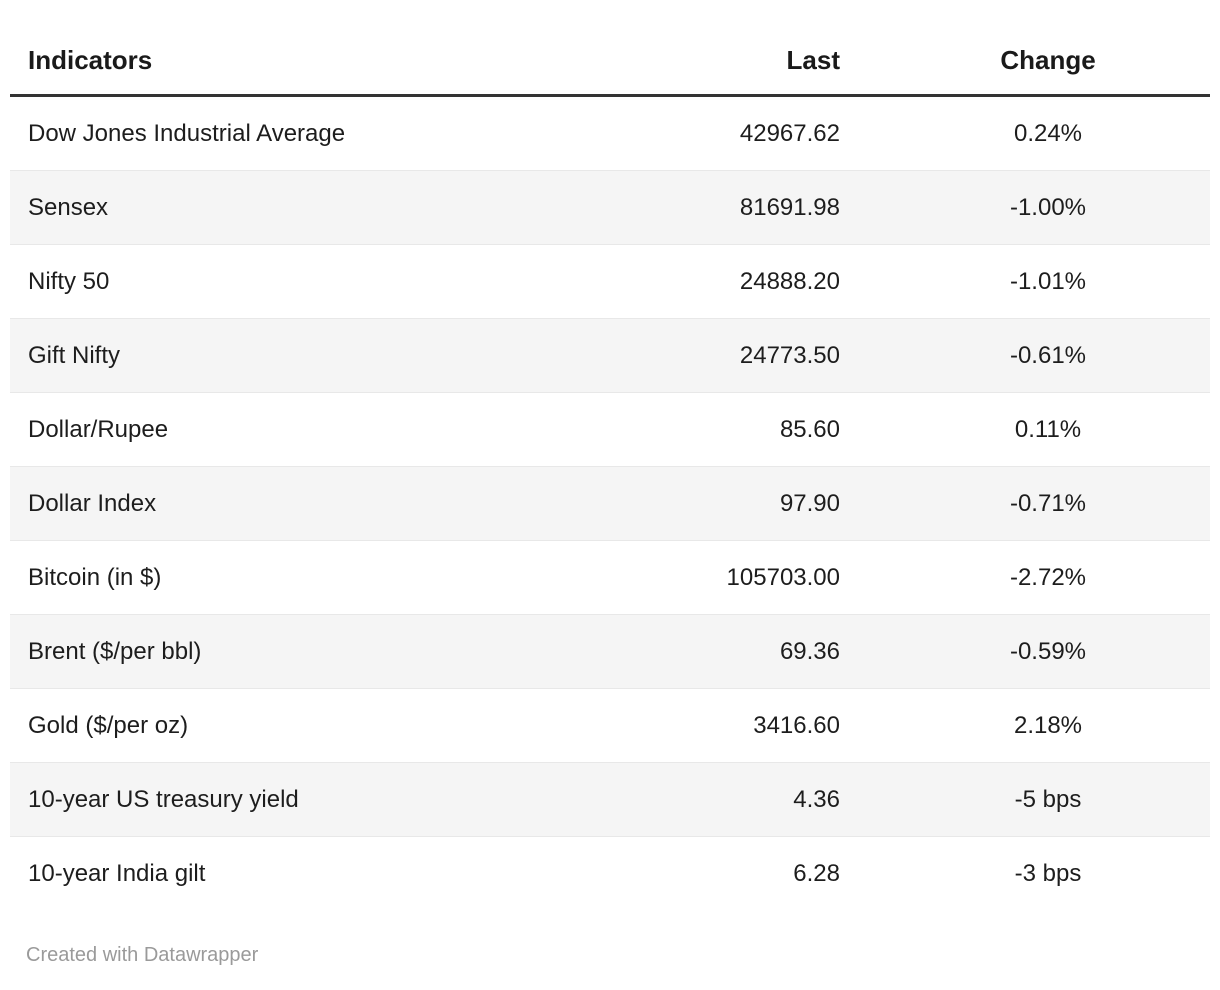  Describe the element at coordinates (142, 955) in the screenshot. I see `datawrapper-attribution-link: Created with Datawrapper` at that location.